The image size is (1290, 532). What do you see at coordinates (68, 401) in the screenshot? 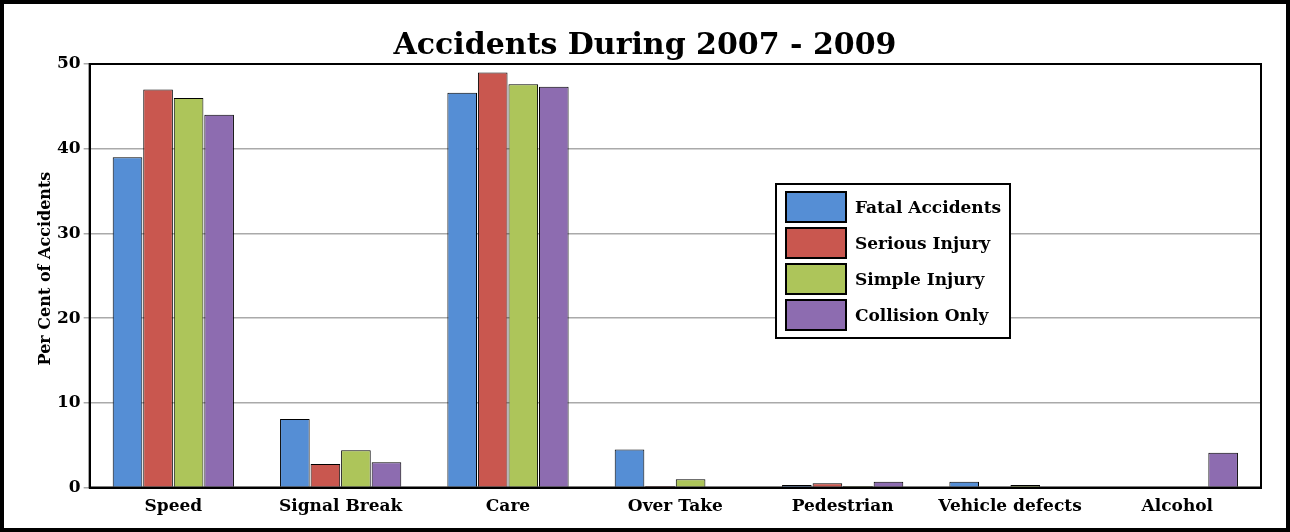
I see `y-tick-label: 10` at bounding box center [68, 401].